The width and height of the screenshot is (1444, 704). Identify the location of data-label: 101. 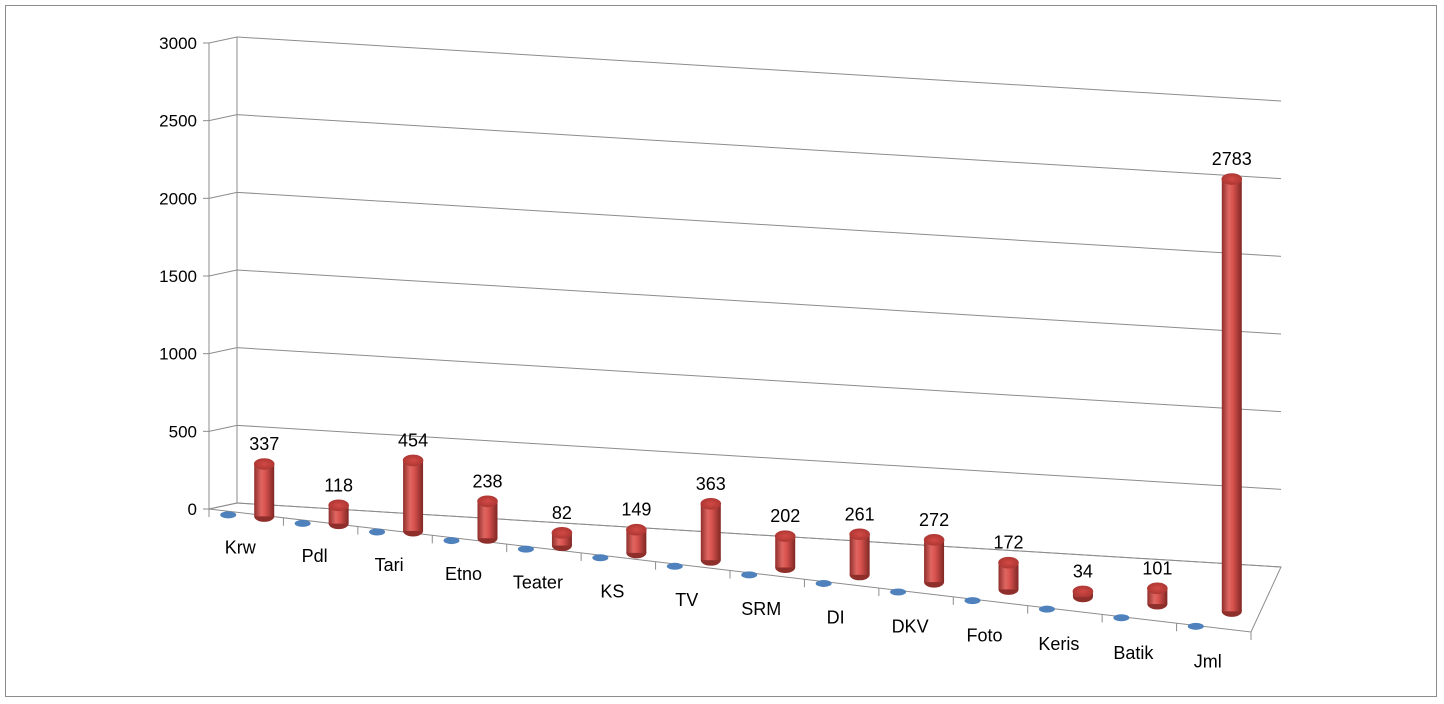
(1157, 568).